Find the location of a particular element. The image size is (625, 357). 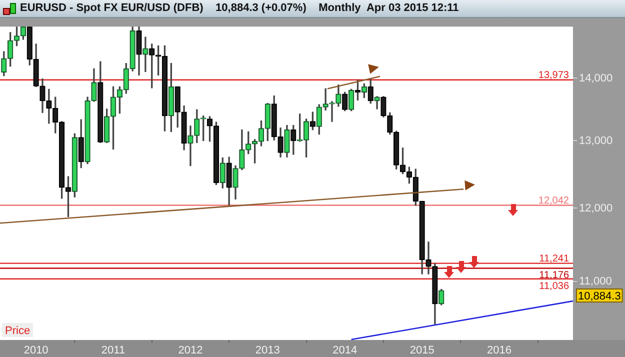

text: 10,884.3 is located at coordinates (599, 296).